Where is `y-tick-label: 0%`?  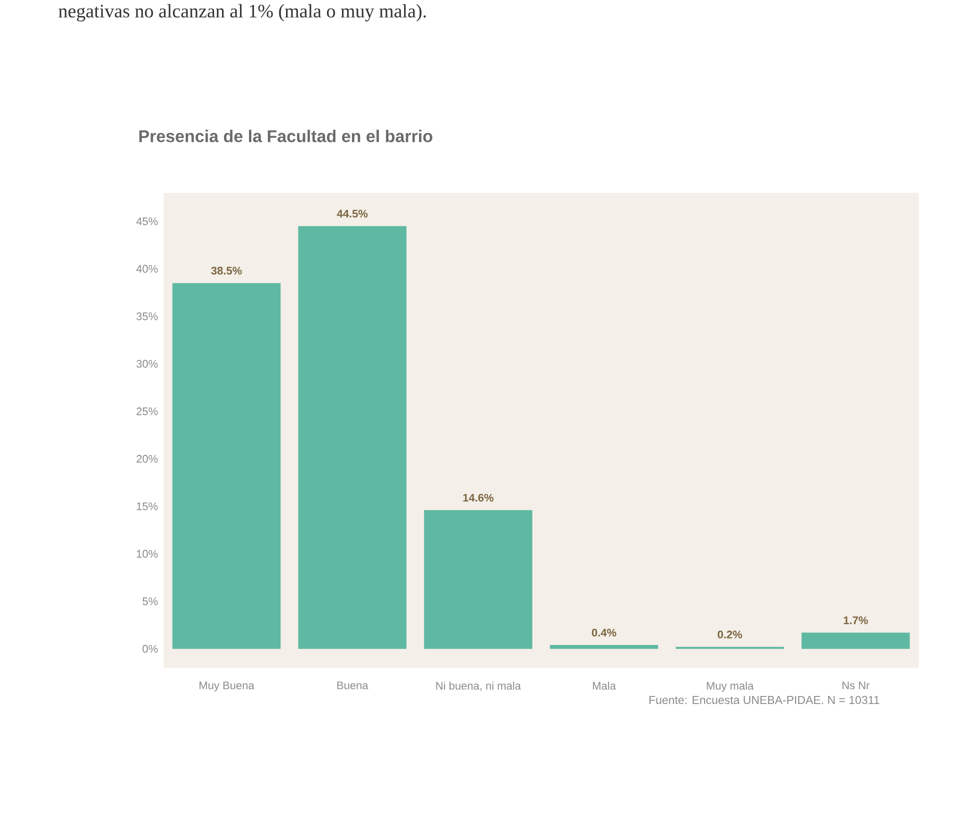 y-tick-label: 0% is located at coordinates (150, 648).